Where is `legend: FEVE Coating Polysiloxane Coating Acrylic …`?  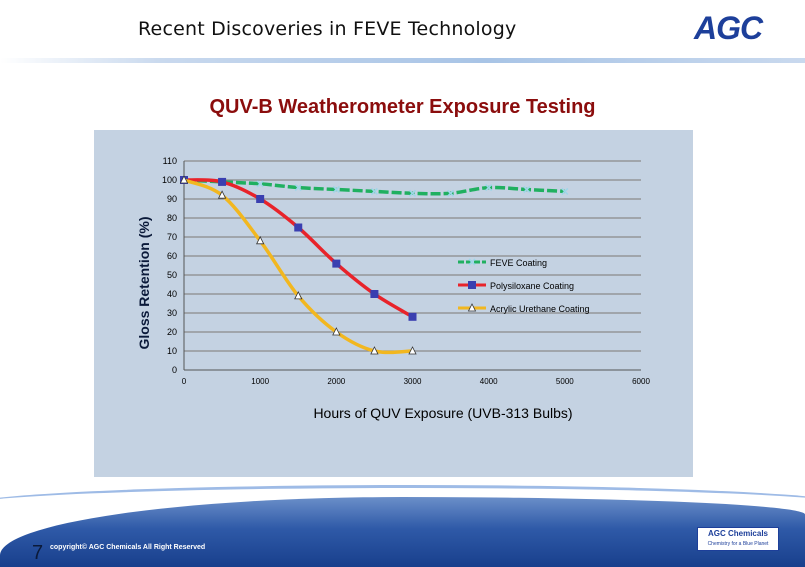 legend: FEVE Coating Polysiloxane Coating Acrylic … is located at coordinates (524, 286).